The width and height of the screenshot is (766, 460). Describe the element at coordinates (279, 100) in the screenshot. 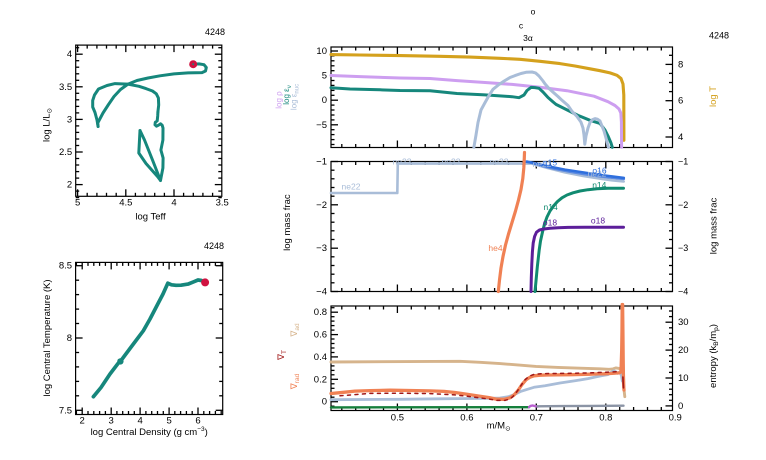

I see `svg-text: log ρ` at that location.